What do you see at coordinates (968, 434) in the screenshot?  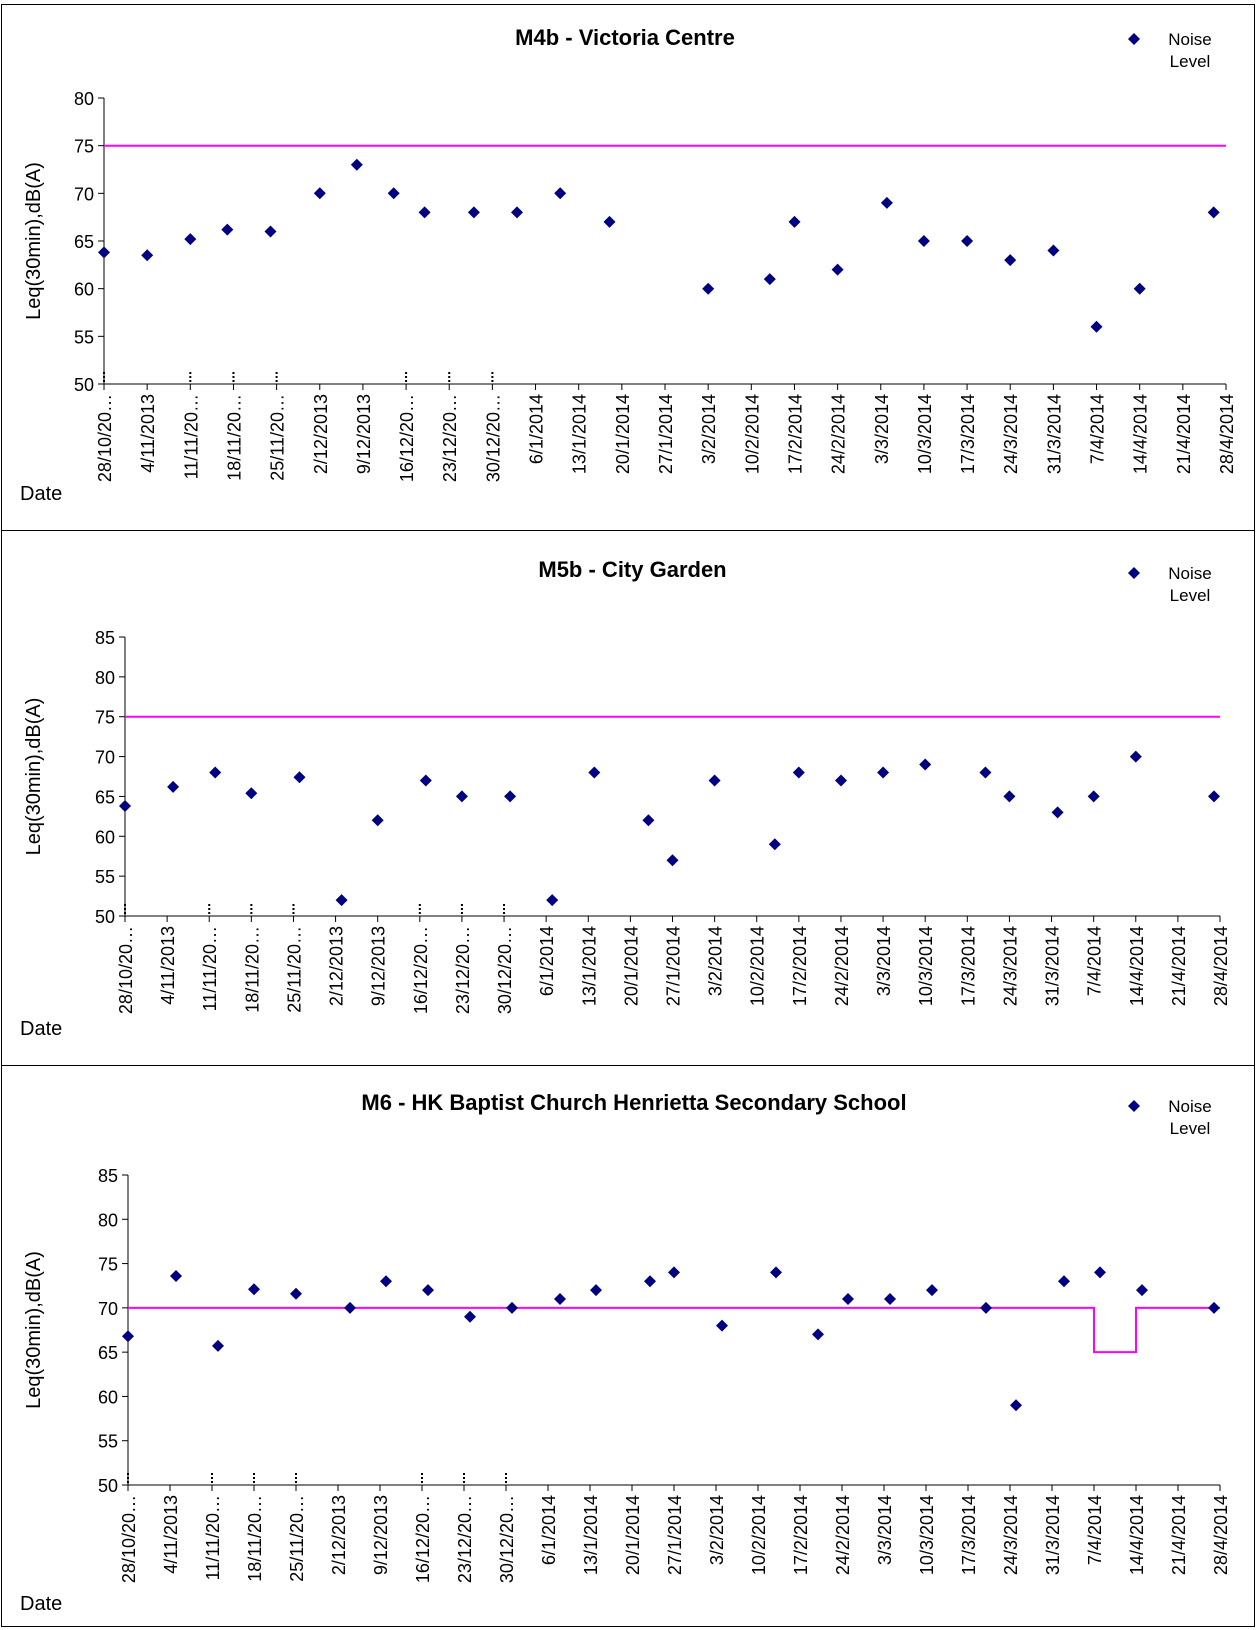 I see `chart1-x-tick-label: 17/3/2014` at bounding box center [968, 434].